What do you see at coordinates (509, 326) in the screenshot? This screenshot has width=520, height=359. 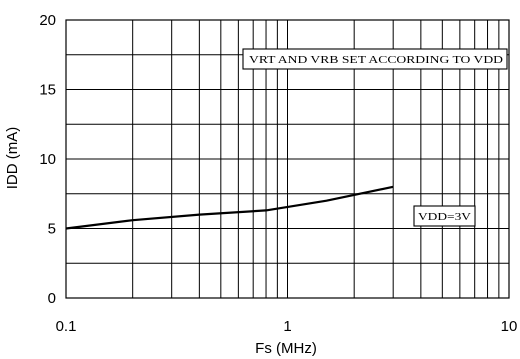 I see `x-tick-label: 10` at bounding box center [509, 326].